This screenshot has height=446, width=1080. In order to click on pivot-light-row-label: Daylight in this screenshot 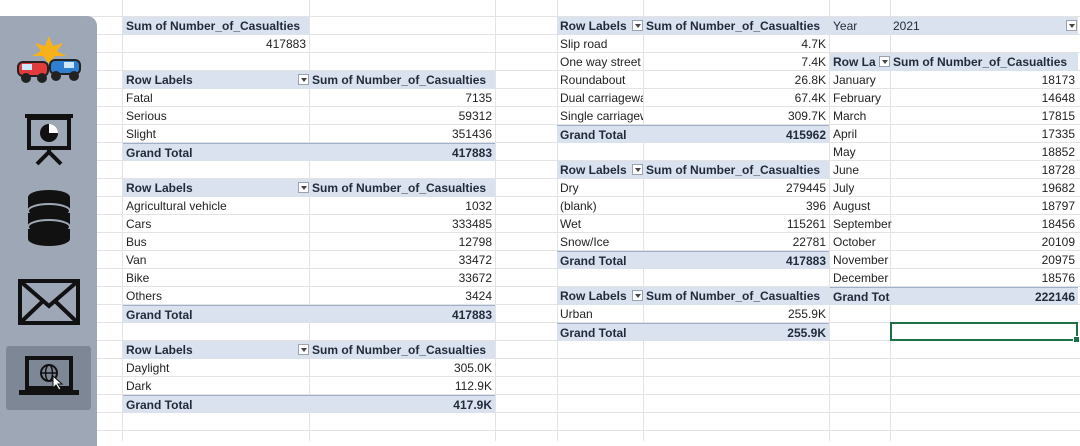, I will do `click(148, 368)`.